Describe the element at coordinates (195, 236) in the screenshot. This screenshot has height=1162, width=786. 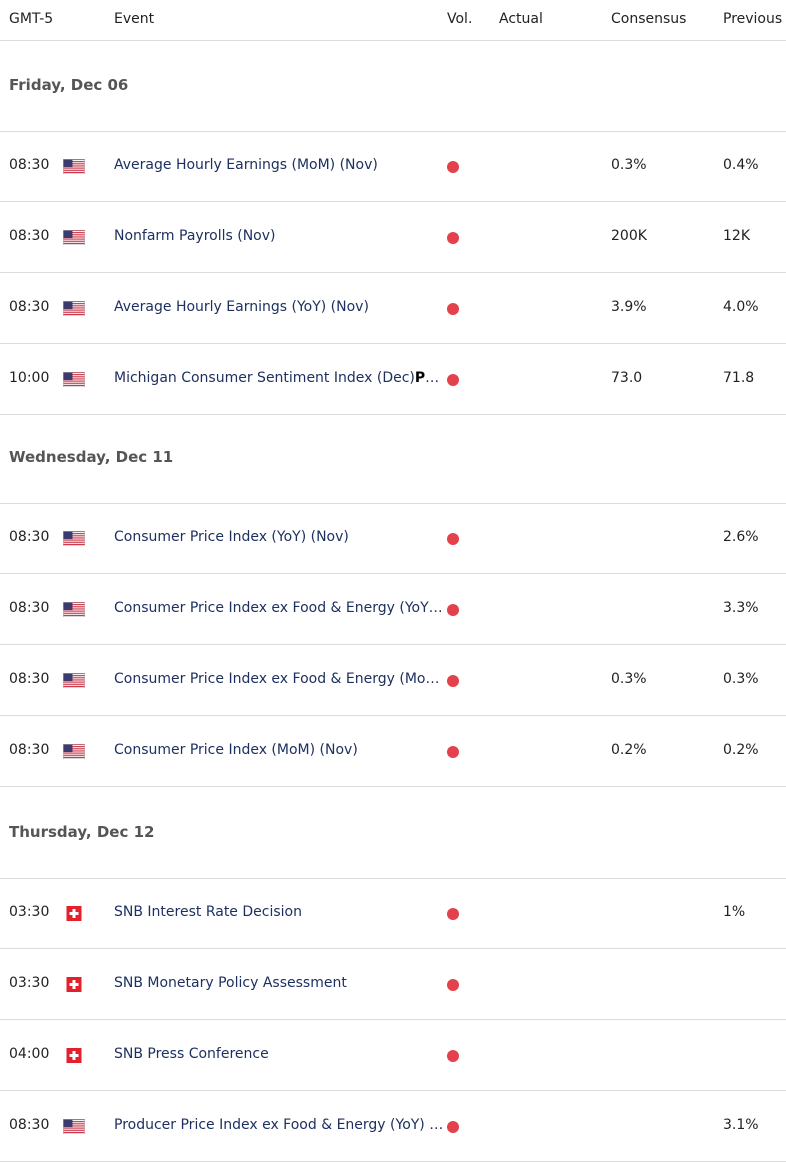
I see `event-name: Nonfarm Payrolls (Nov)` at that location.